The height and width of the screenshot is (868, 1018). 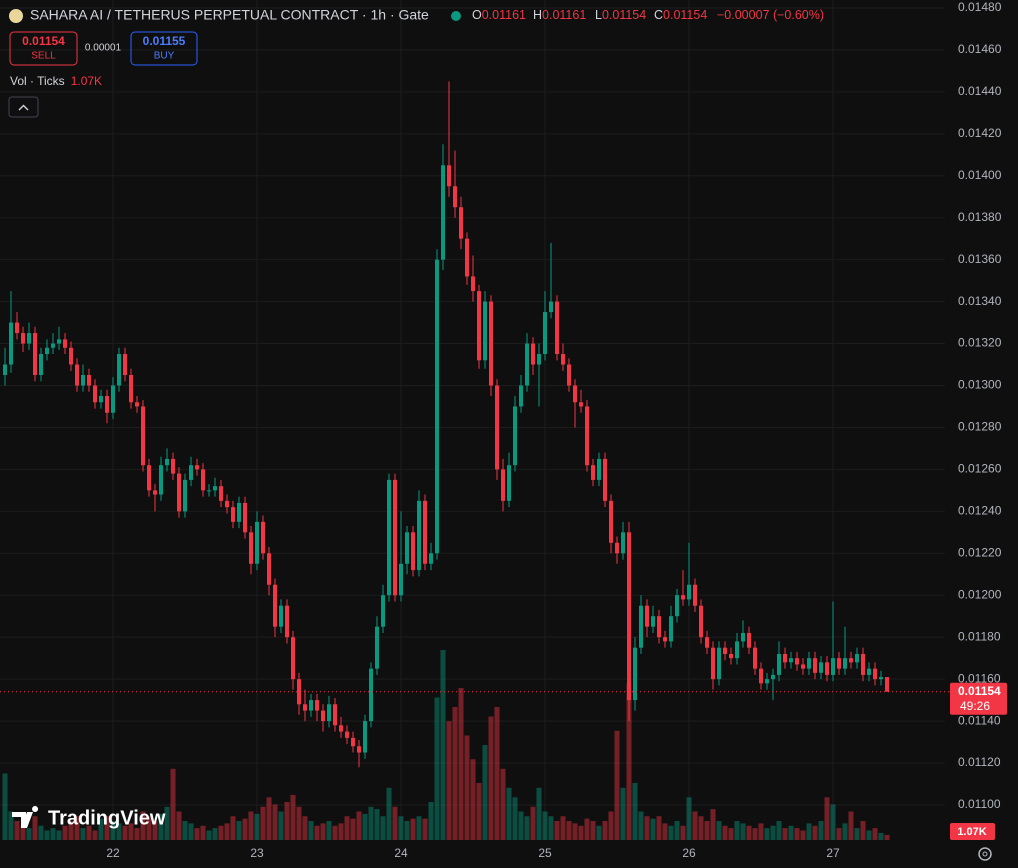 I want to click on buy-button: 0.01155 BUY, so click(x=164, y=48).